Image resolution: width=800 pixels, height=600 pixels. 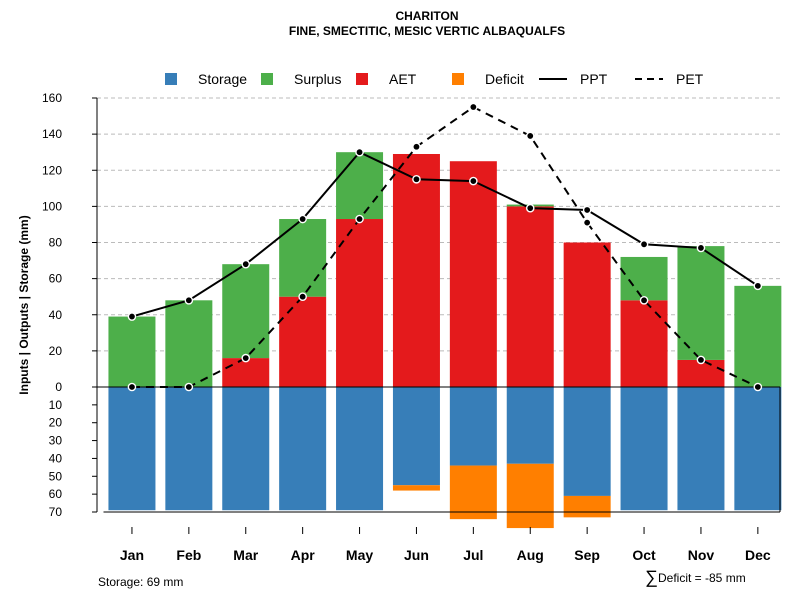 I want to click on legend-label: Storage, so click(x=222, y=79).